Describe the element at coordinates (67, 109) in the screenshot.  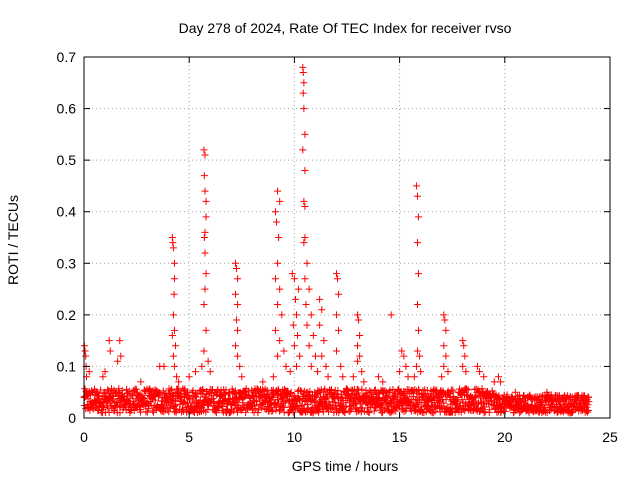
I see `y-tick-label: 0.6` at that location.